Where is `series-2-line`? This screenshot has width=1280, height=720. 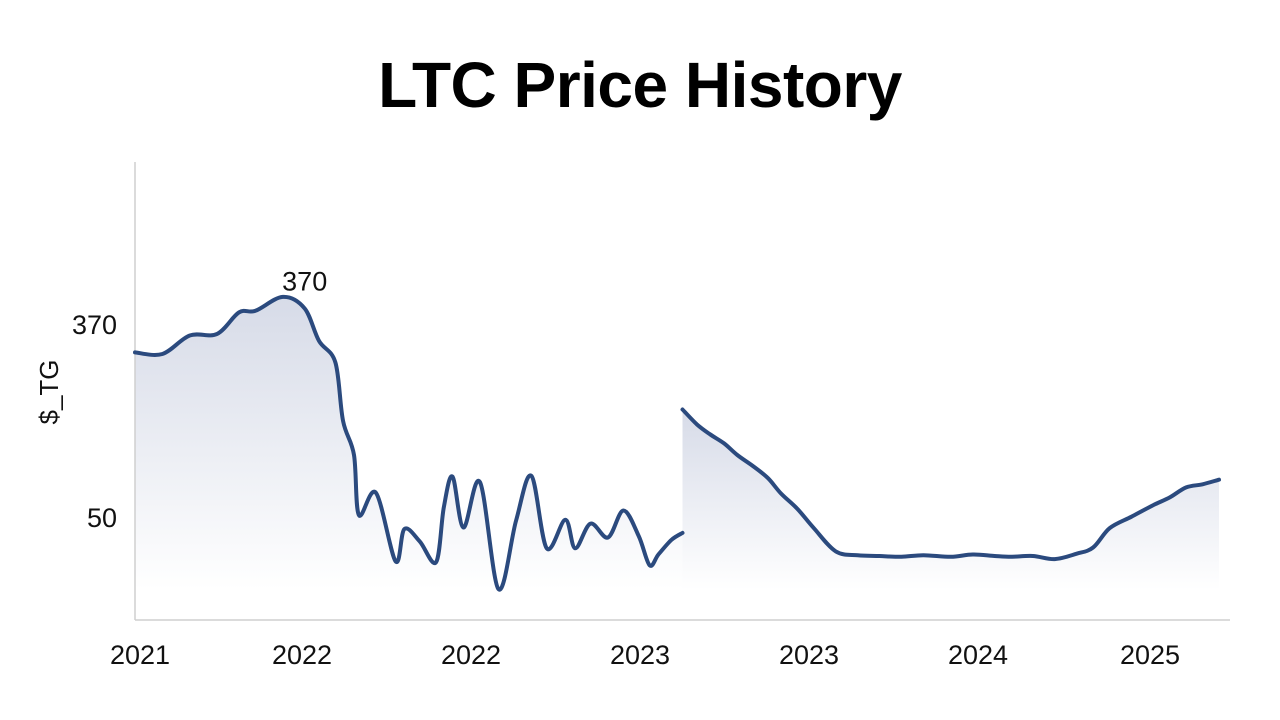 series-2-line is located at coordinates (950, 484).